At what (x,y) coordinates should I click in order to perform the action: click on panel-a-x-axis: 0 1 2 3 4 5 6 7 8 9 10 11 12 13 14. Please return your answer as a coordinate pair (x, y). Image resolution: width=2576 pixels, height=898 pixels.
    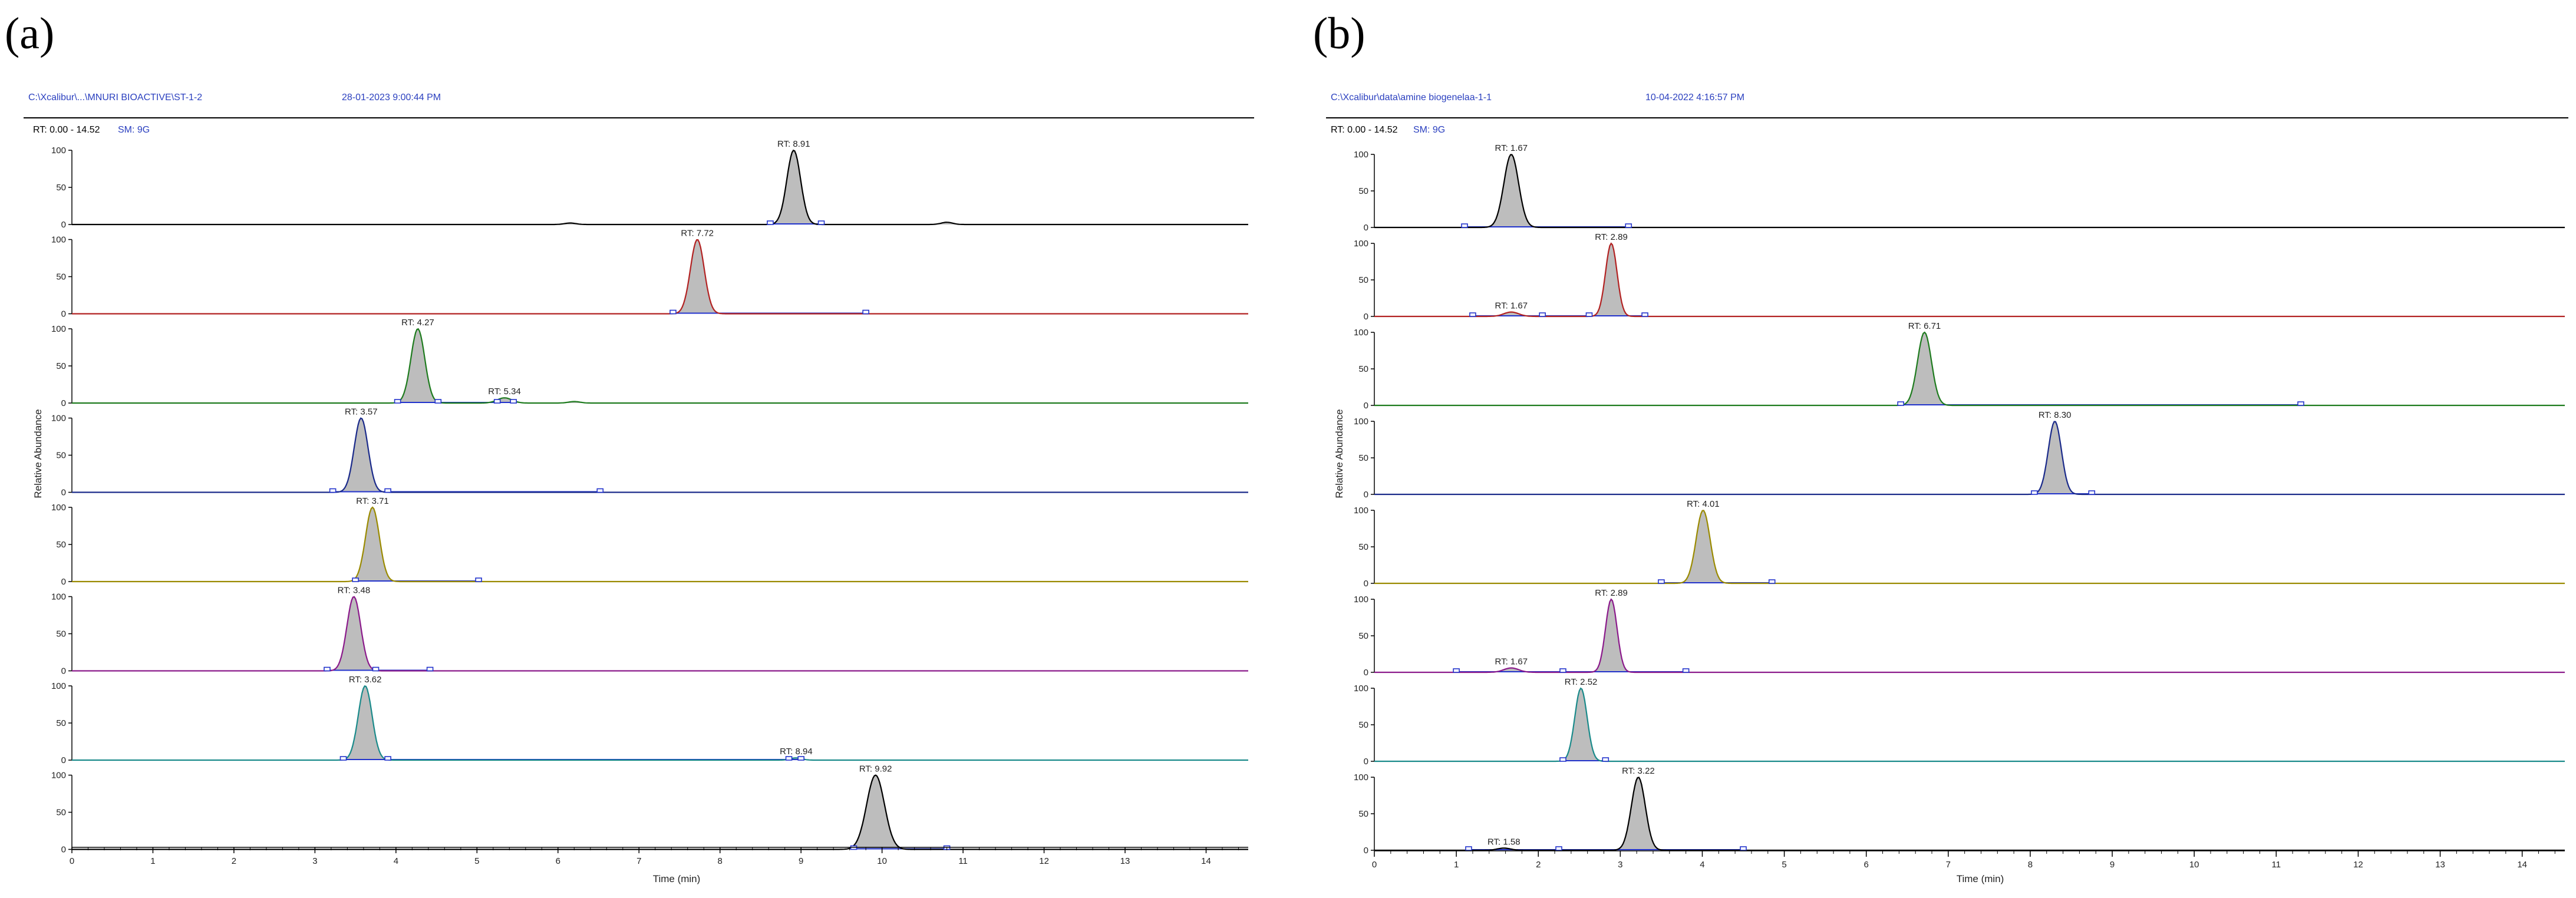
    Looking at the image, I should click on (659, 856).